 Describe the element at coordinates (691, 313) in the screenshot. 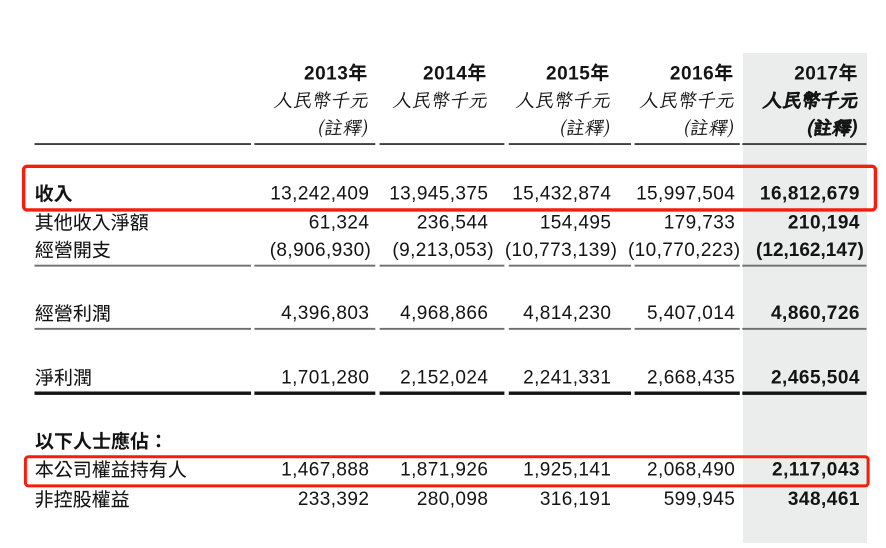

I see `svg-text: 5,407,014` at that location.